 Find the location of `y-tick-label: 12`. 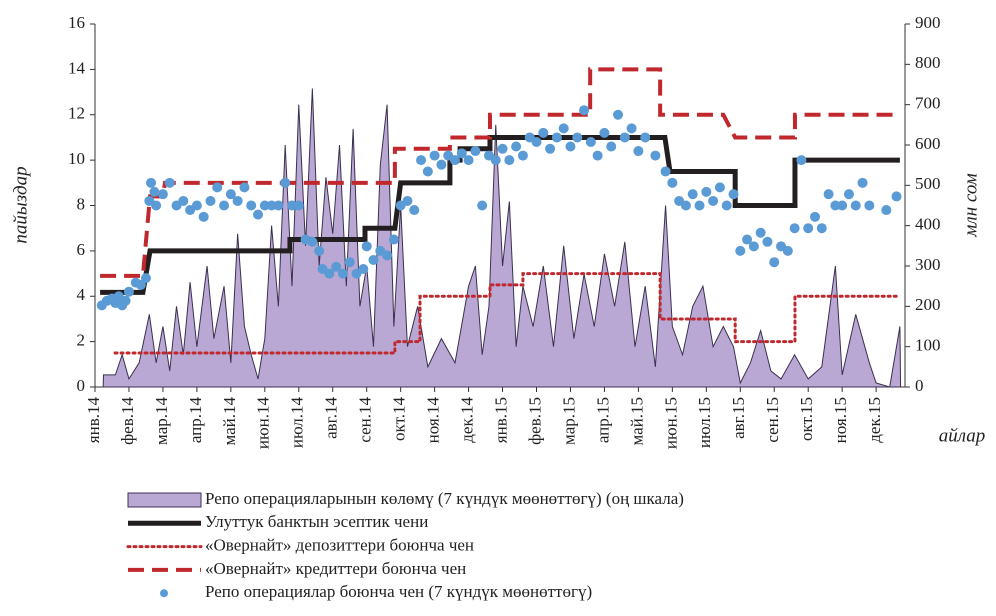

y-tick-label: 12 is located at coordinates (76, 113).